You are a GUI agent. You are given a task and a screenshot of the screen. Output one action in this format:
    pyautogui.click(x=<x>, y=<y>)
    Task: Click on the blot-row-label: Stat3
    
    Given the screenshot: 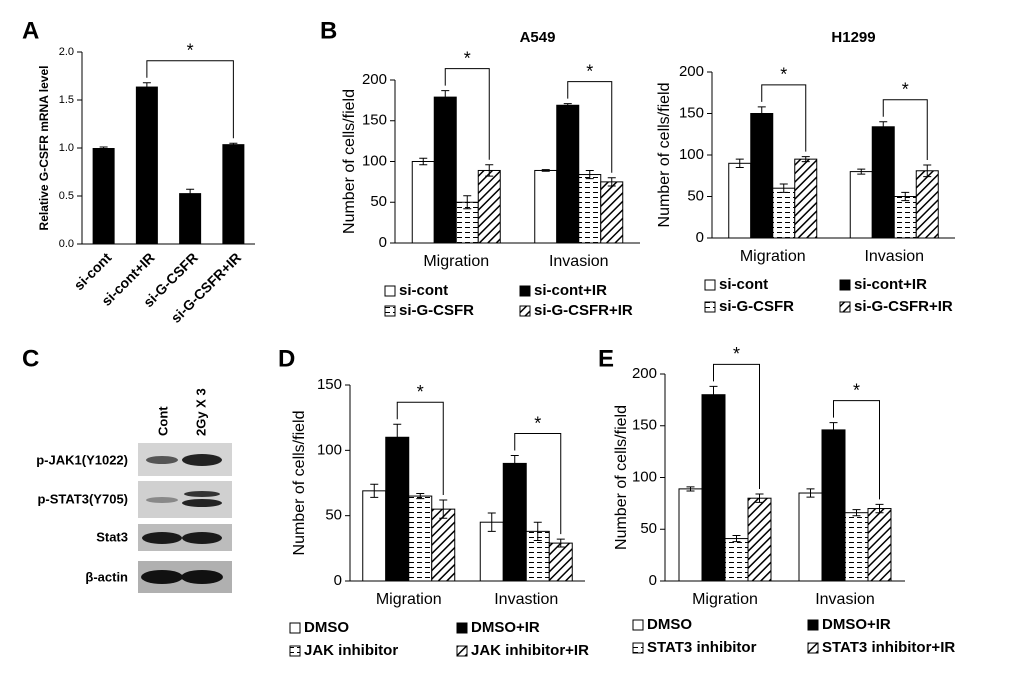 What is the action you would take?
    pyautogui.click(x=112, y=536)
    